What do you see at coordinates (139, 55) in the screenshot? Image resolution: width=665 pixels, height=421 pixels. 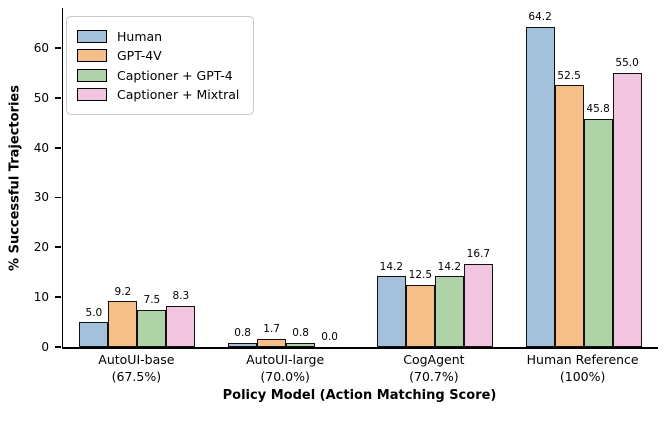 I see `legend-label: GPT-4V` at bounding box center [139, 55].